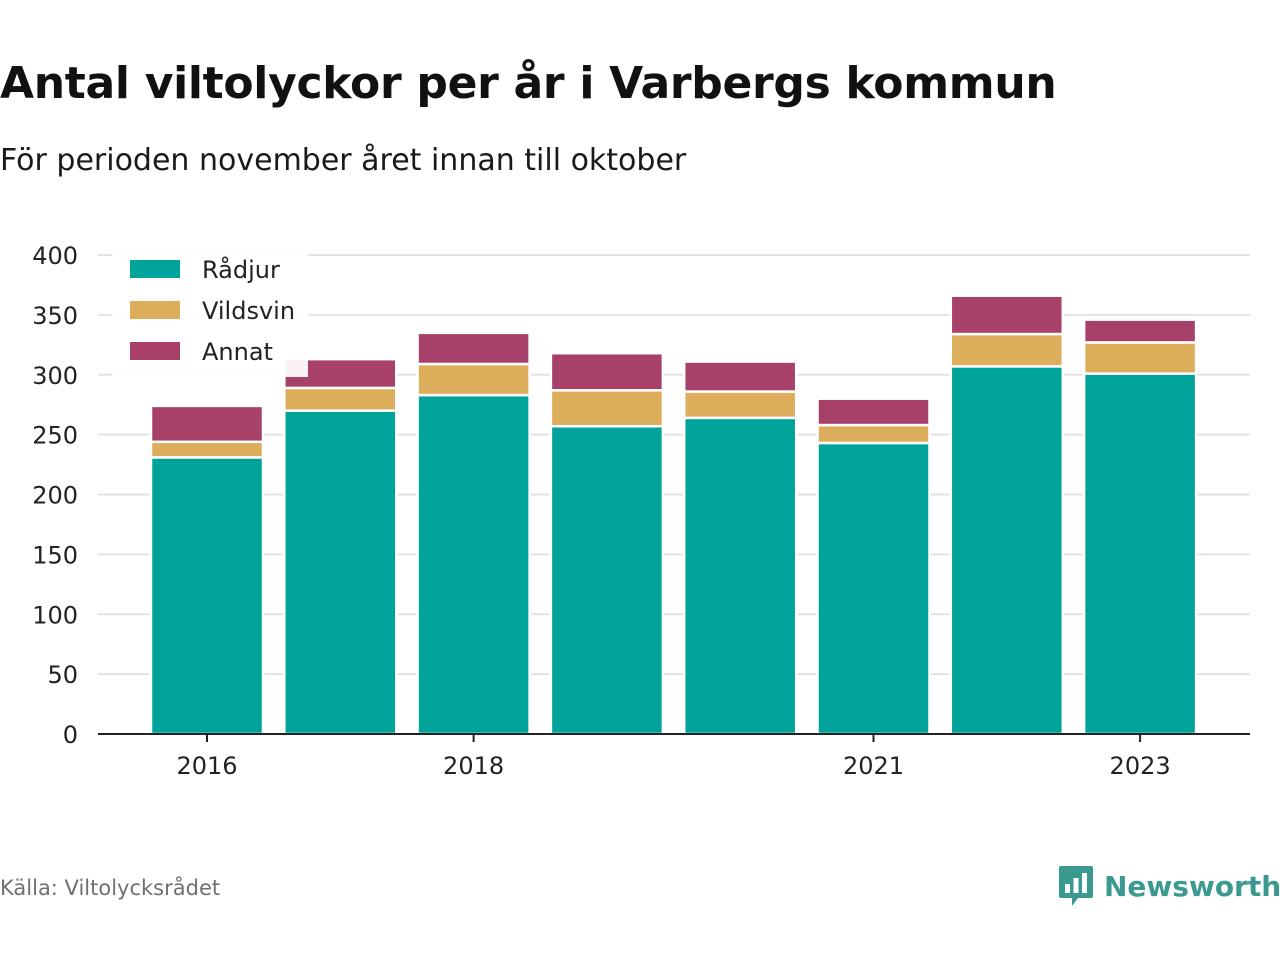  I want to click on legend-swatch-annat, so click(155, 351).